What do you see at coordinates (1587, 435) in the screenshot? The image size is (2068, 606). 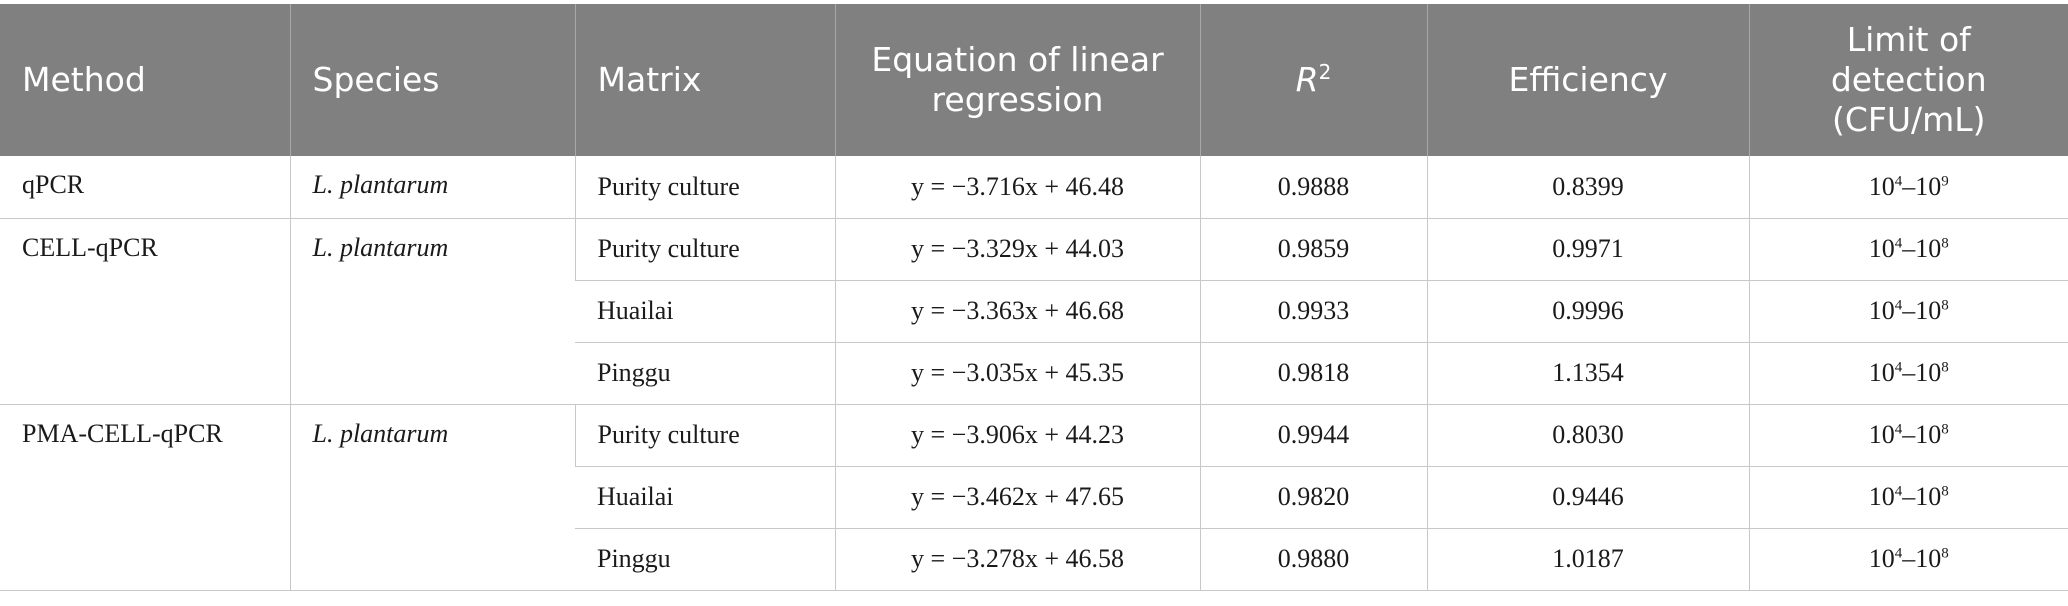 I see `efficiency-cell: 0.8030` at bounding box center [1587, 435].